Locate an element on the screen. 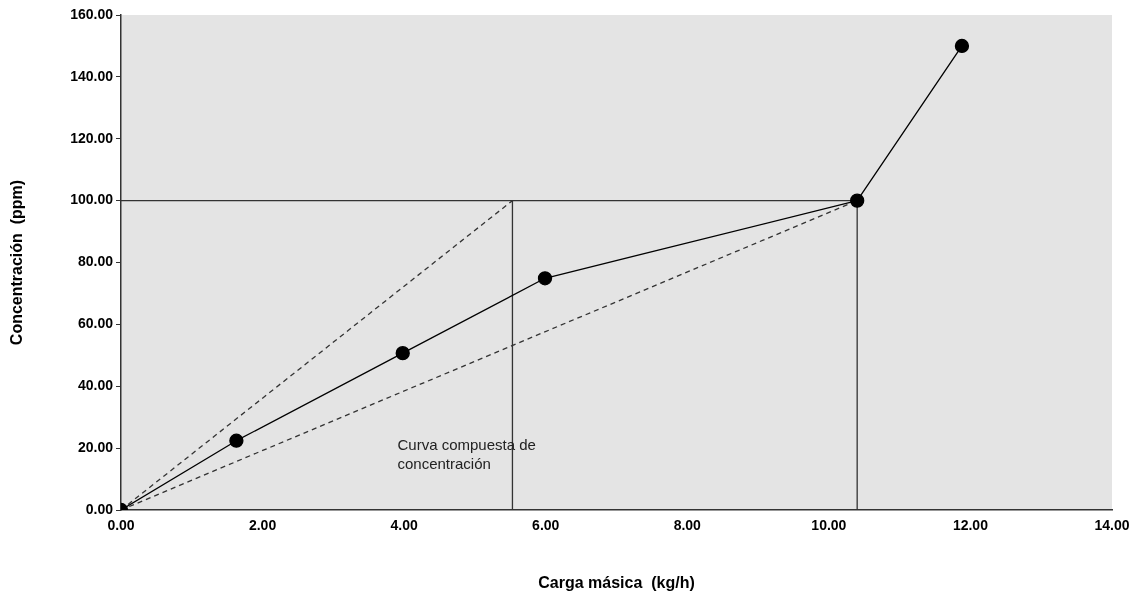  x-tick-label: 10.00 is located at coordinates (829, 525).